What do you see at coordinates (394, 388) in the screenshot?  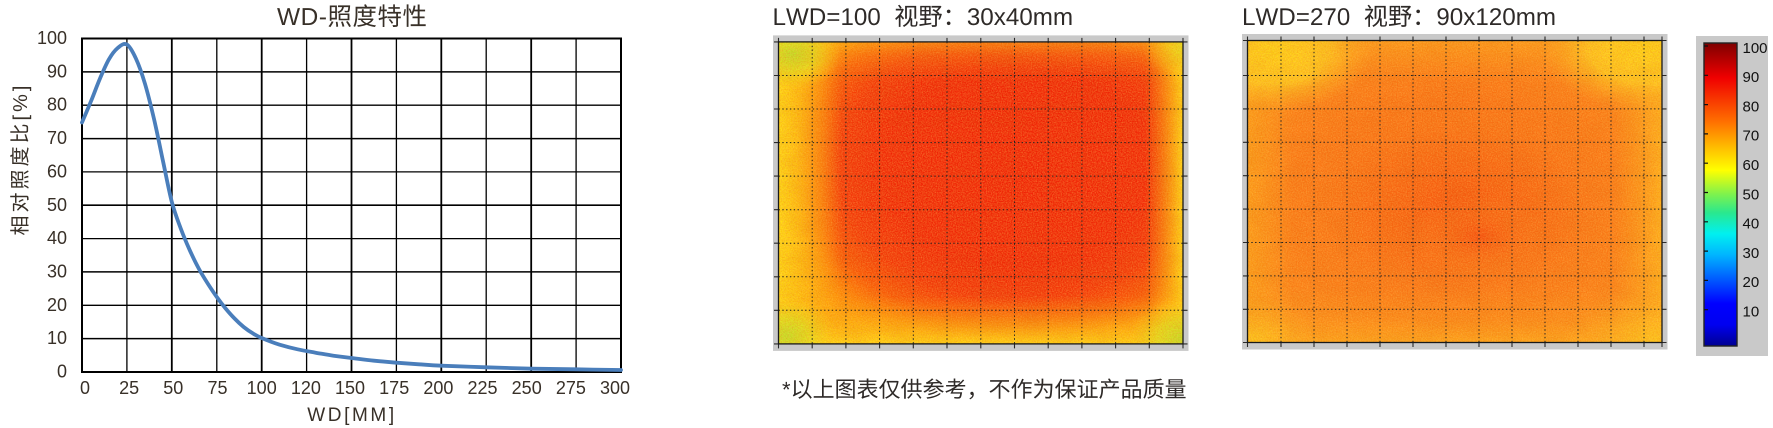 I see `svg-text: 175` at bounding box center [394, 388].